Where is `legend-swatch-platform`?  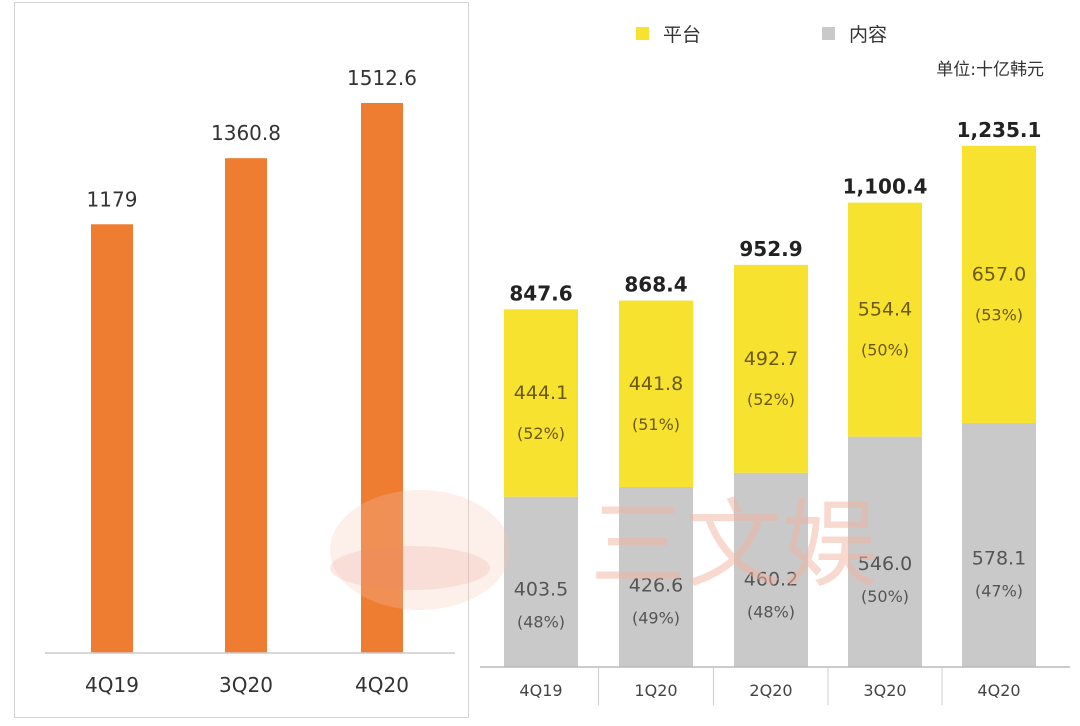
legend-swatch-platform is located at coordinates (642, 33).